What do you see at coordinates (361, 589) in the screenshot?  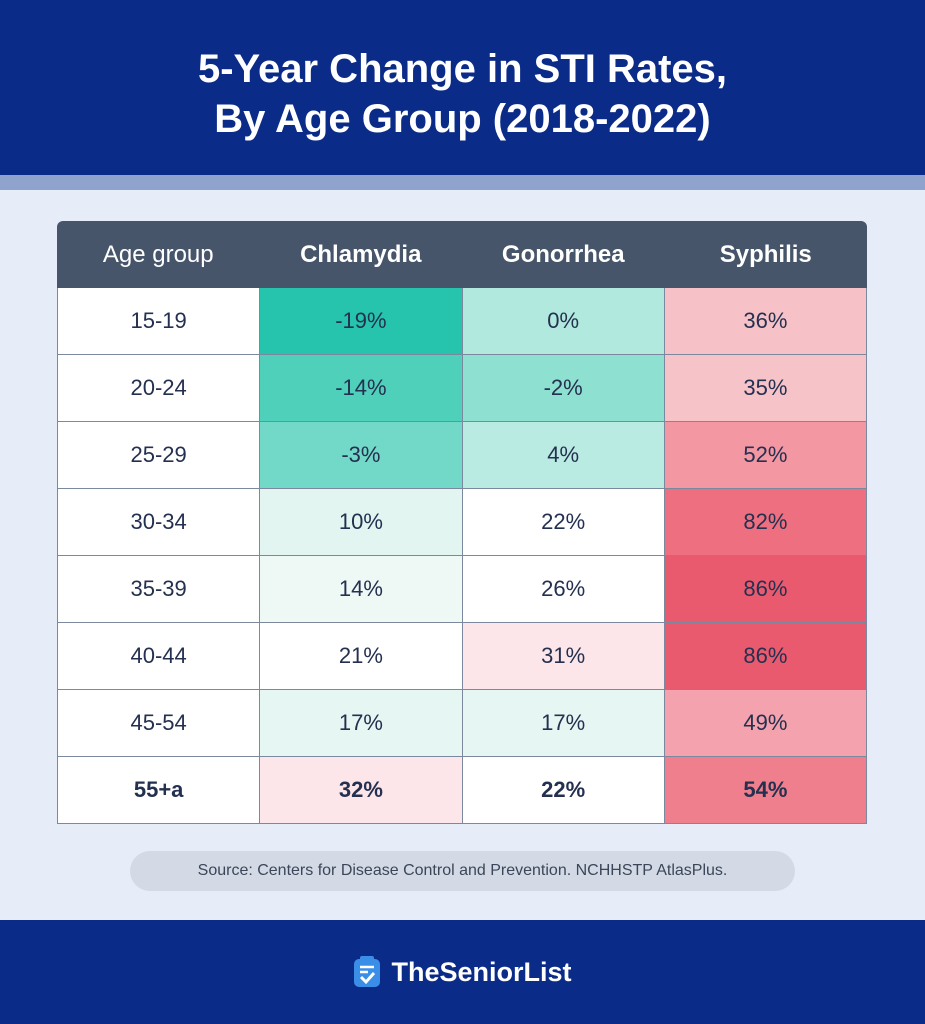 I see `chlamydia-cell: 14%` at bounding box center [361, 589].